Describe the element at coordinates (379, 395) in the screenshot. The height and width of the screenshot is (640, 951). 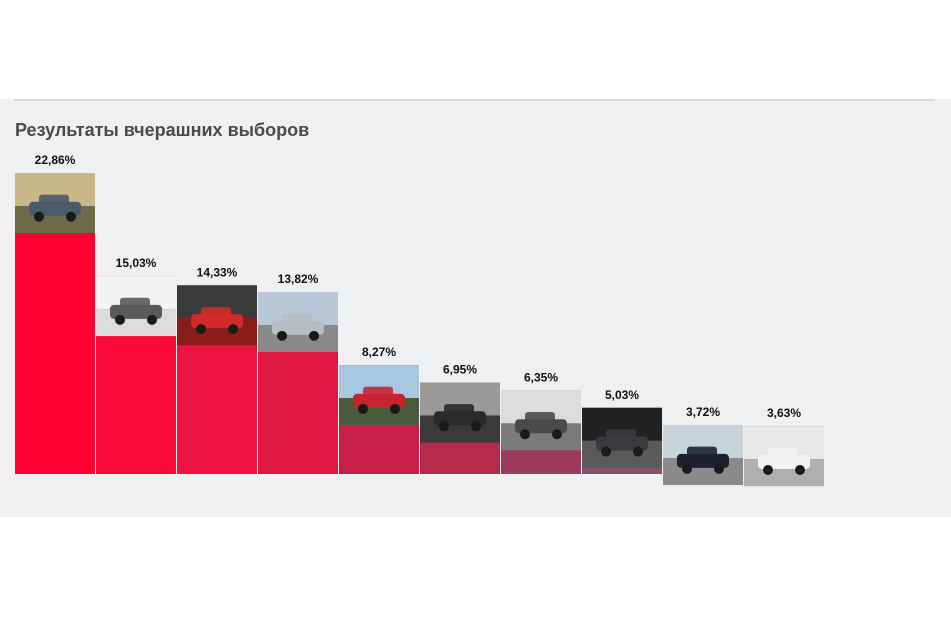
I see `red-hatchback-forest-photo` at that location.